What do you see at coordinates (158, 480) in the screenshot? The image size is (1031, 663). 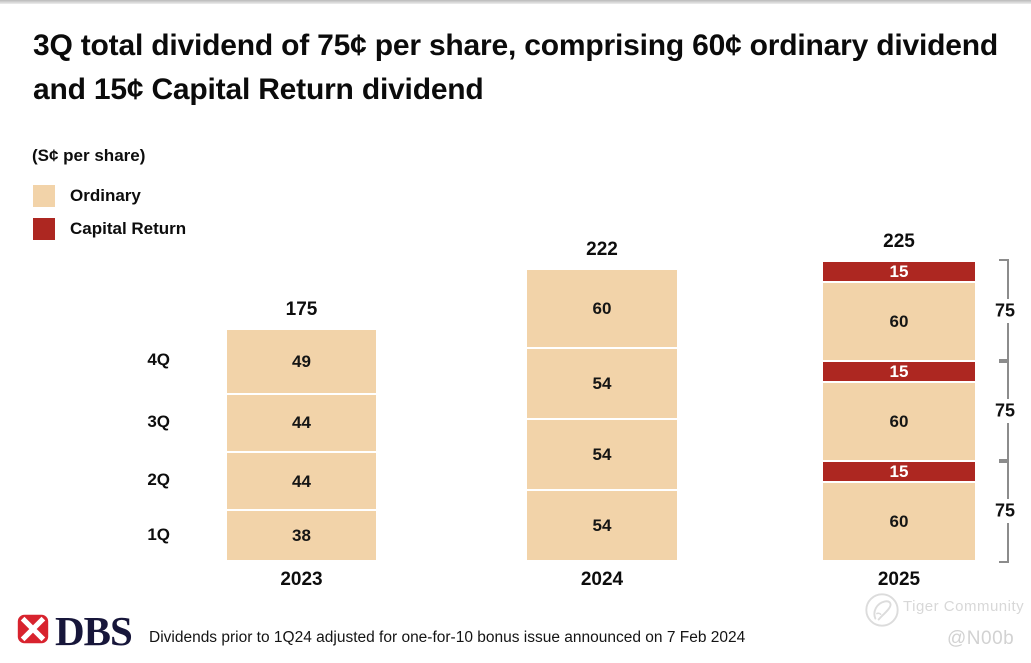 I see `quarter-label-2Q: 2Q` at bounding box center [158, 480].